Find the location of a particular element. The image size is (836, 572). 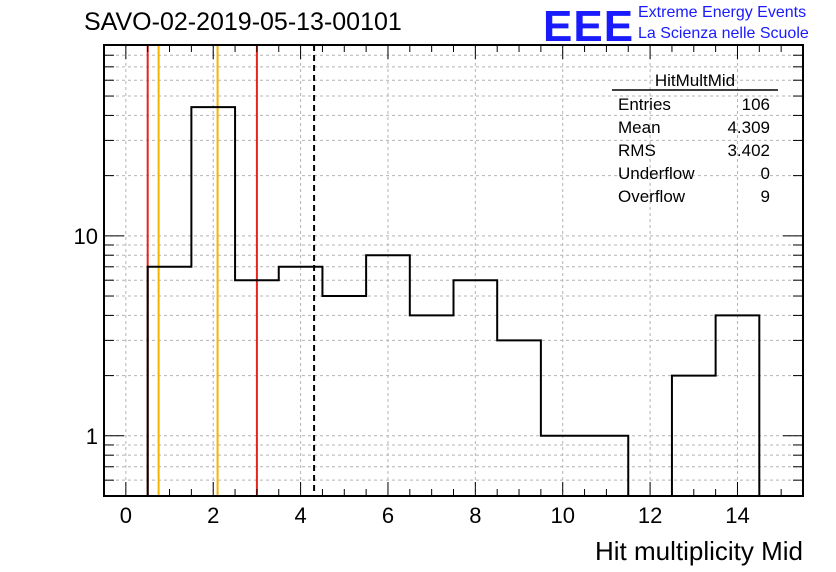

x-tick-label: 4 is located at coordinates (300, 515).